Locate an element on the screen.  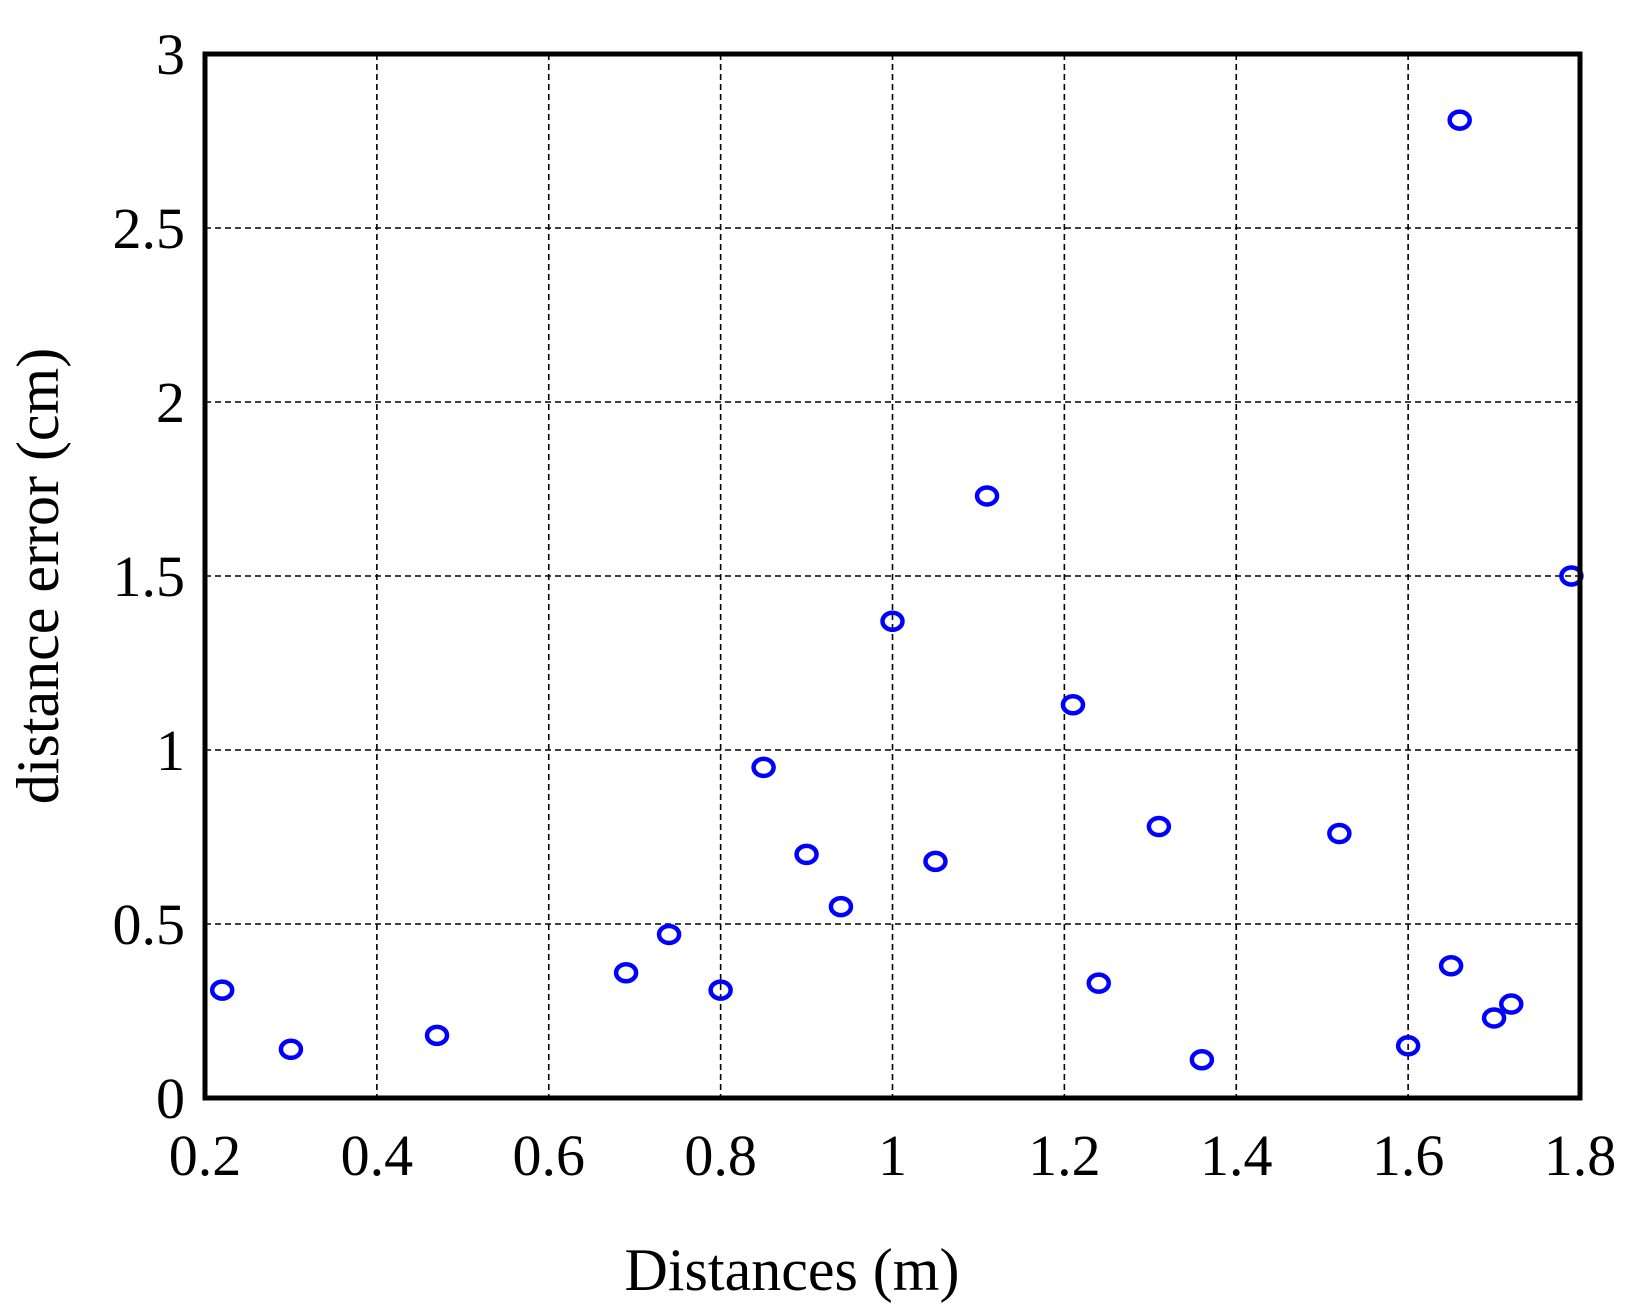
x-tick-label: 0.6 is located at coordinates (549, 1155).